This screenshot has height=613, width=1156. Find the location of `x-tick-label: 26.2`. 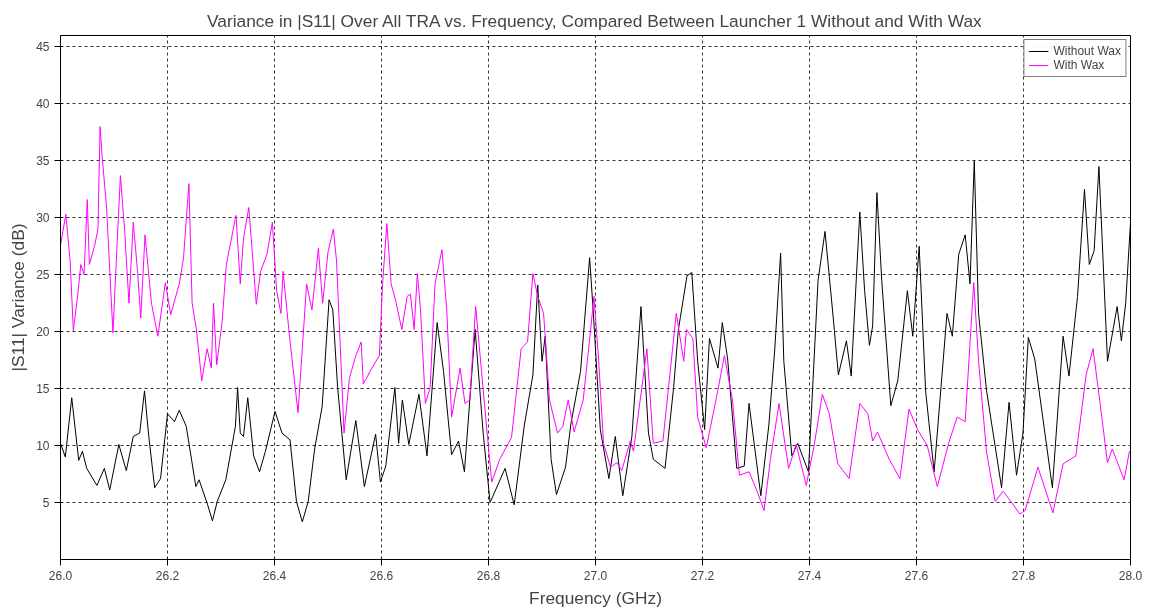

x-tick-label: 26.2 is located at coordinates (167, 575).